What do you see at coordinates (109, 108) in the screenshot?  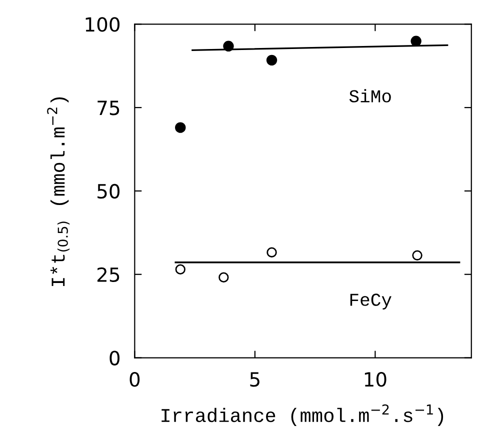 I see `y-tick-label: 75` at bounding box center [109, 108].